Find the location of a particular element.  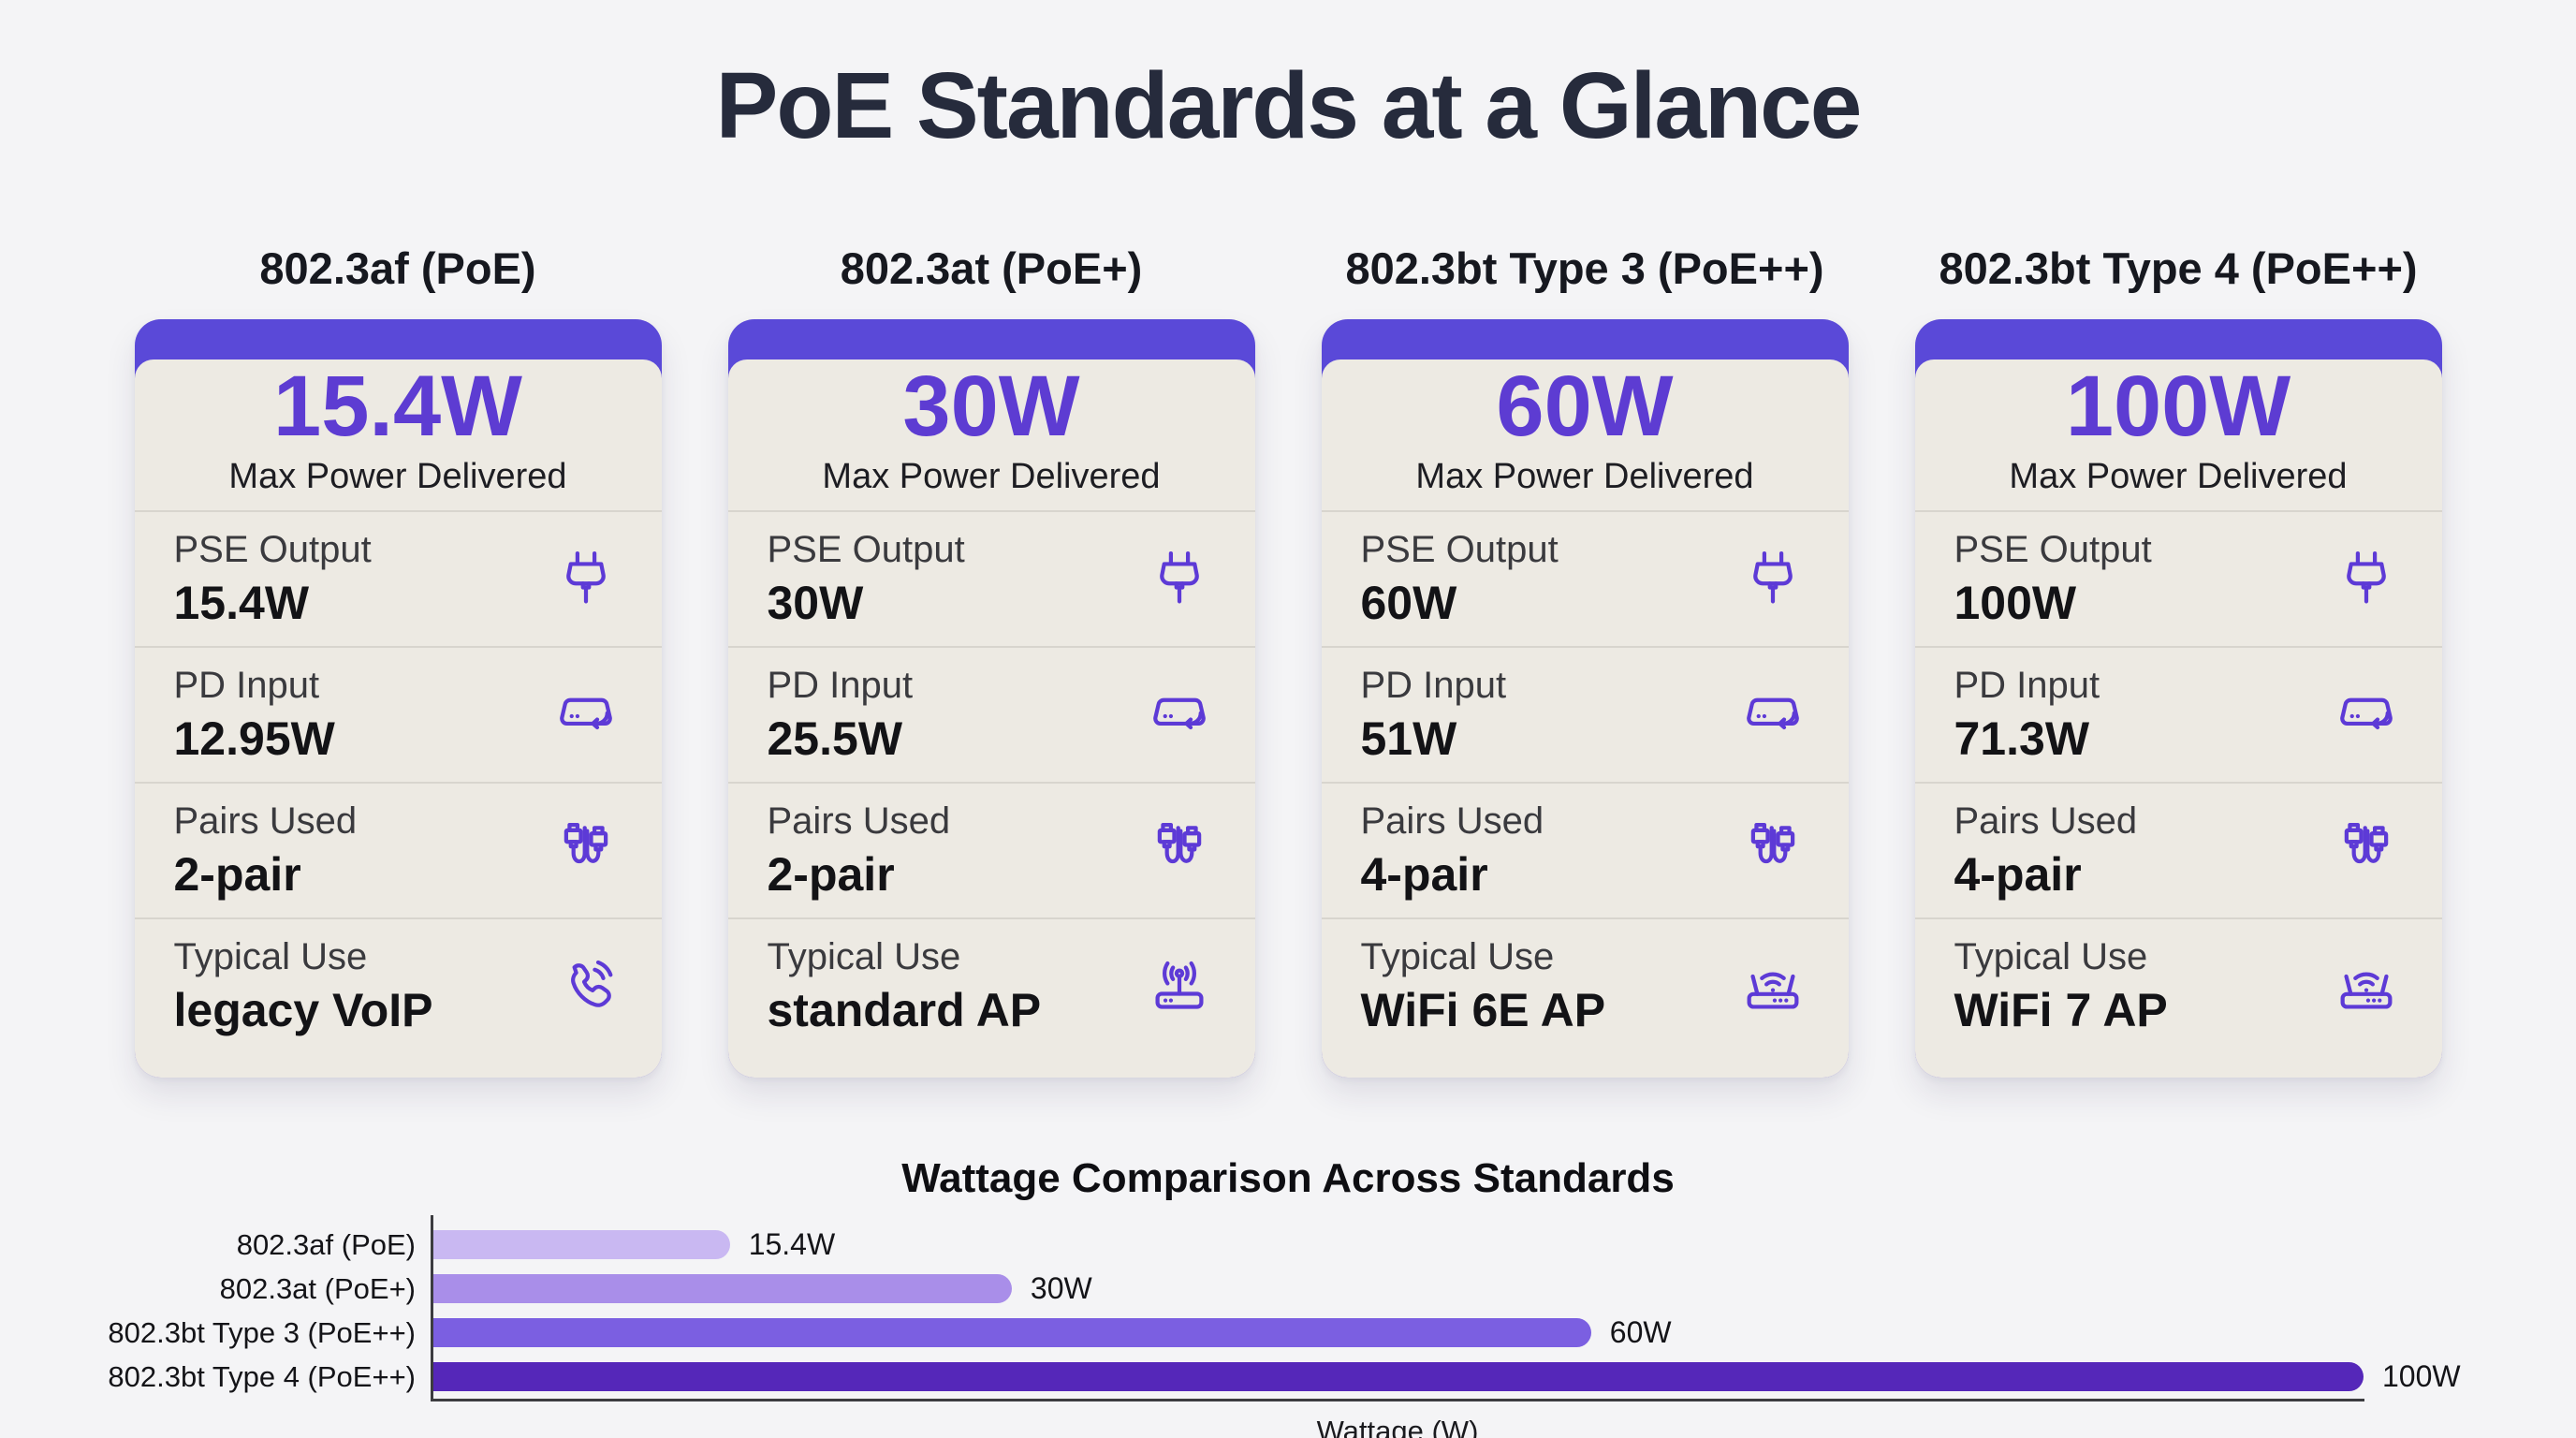

spec-value: 2-pair is located at coordinates (831, 875).